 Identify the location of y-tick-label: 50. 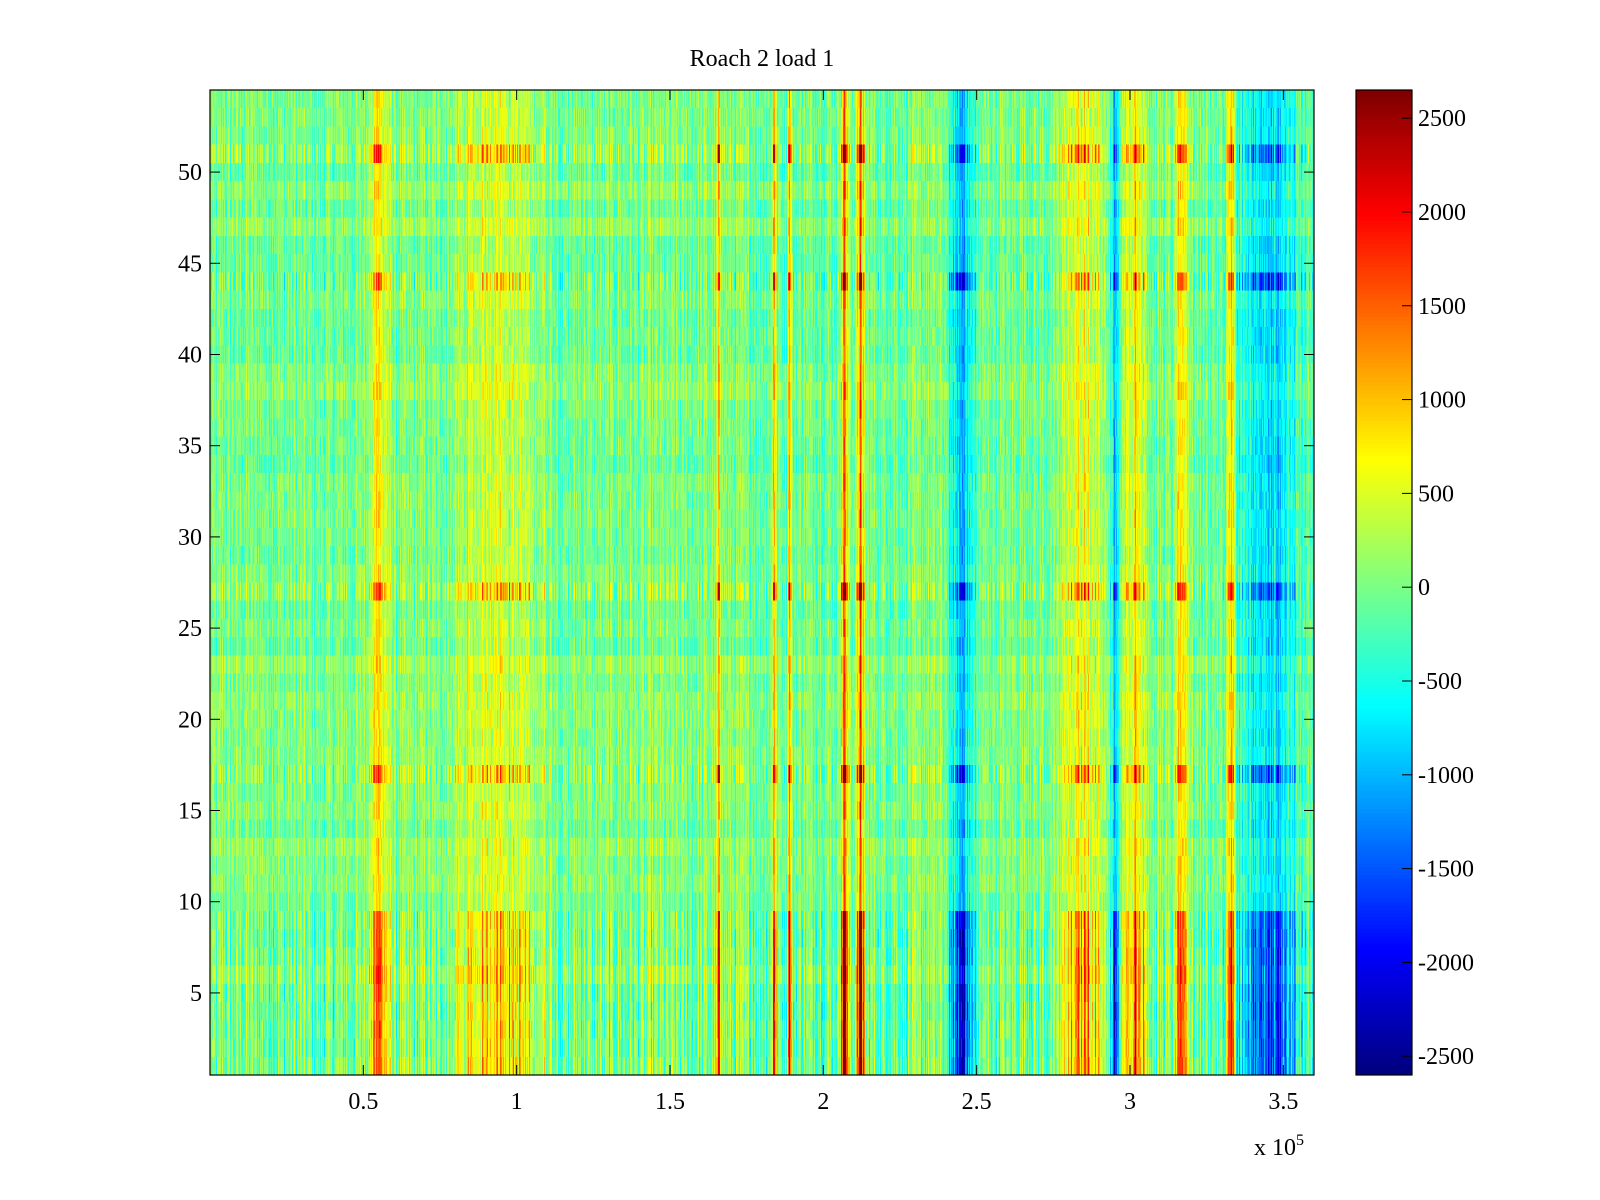
(190, 173).